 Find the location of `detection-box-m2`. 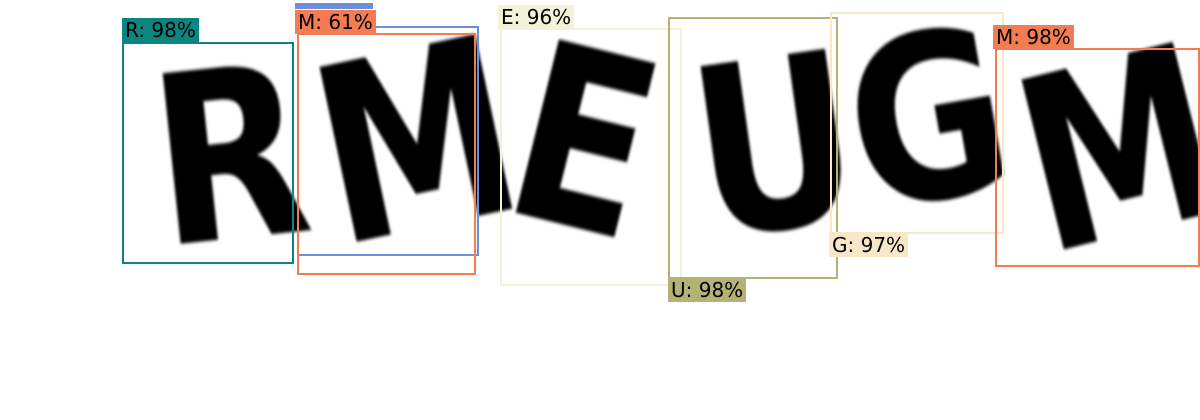

detection-box-m2 is located at coordinates (1097, 157).